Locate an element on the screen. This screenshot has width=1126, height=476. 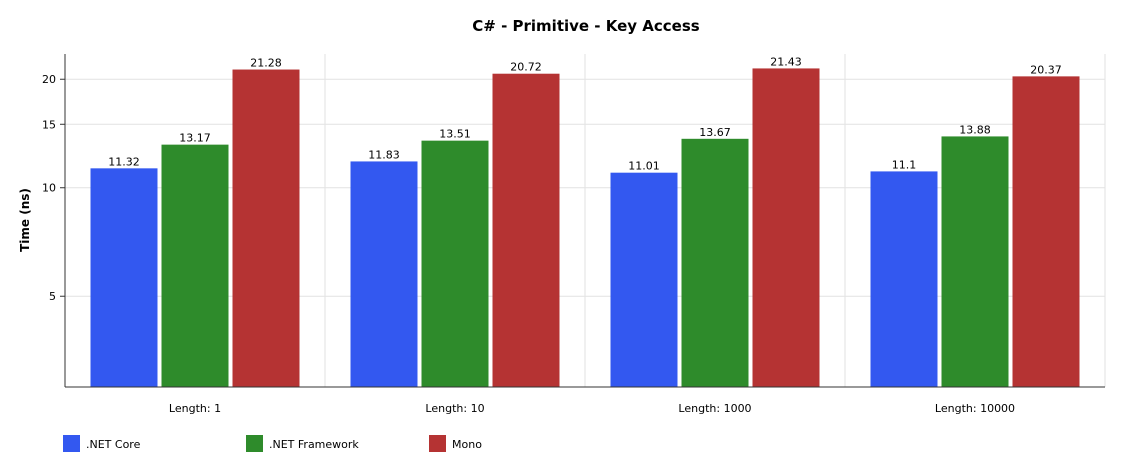
data-label: 13.67 is located at coordinates (715, 132).